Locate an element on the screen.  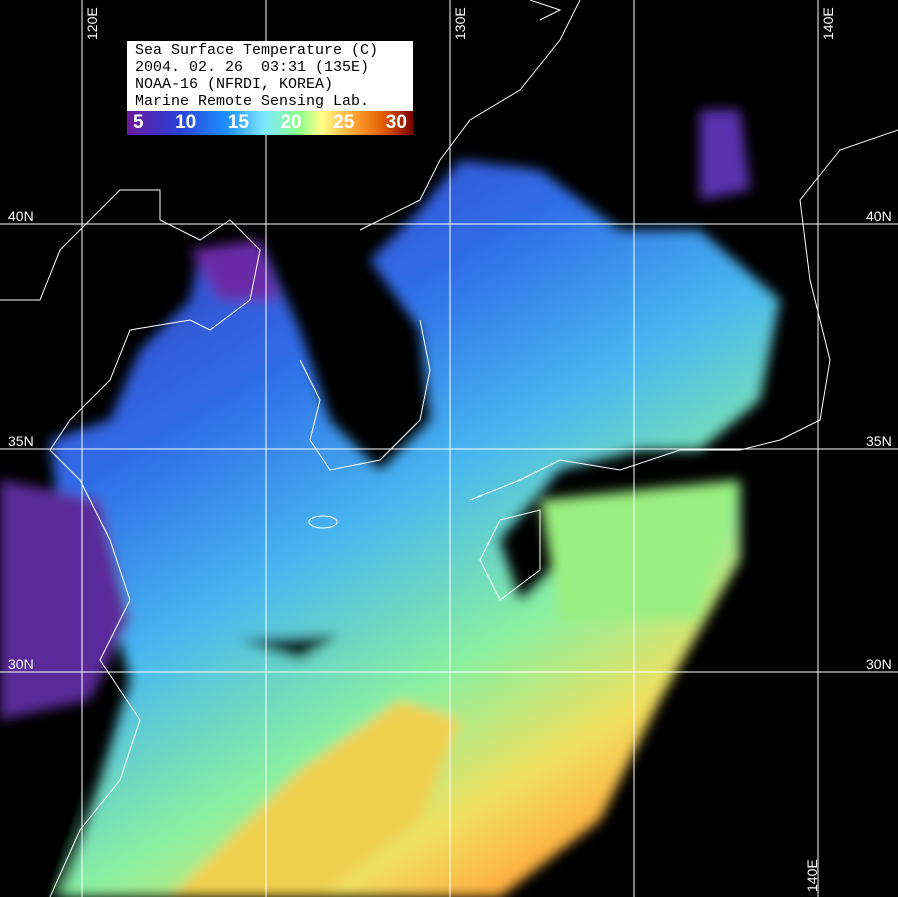
lat-label-35n: 35N is located at coordinates (21, 441).